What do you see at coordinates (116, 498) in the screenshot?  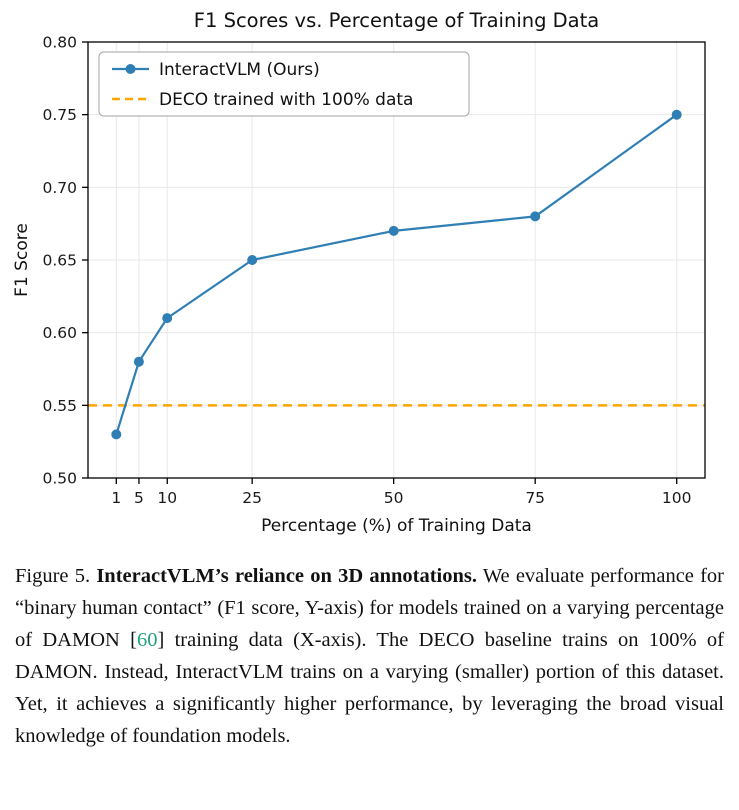 I see `x-tick-label: 1` at bounding box center [116, 498].